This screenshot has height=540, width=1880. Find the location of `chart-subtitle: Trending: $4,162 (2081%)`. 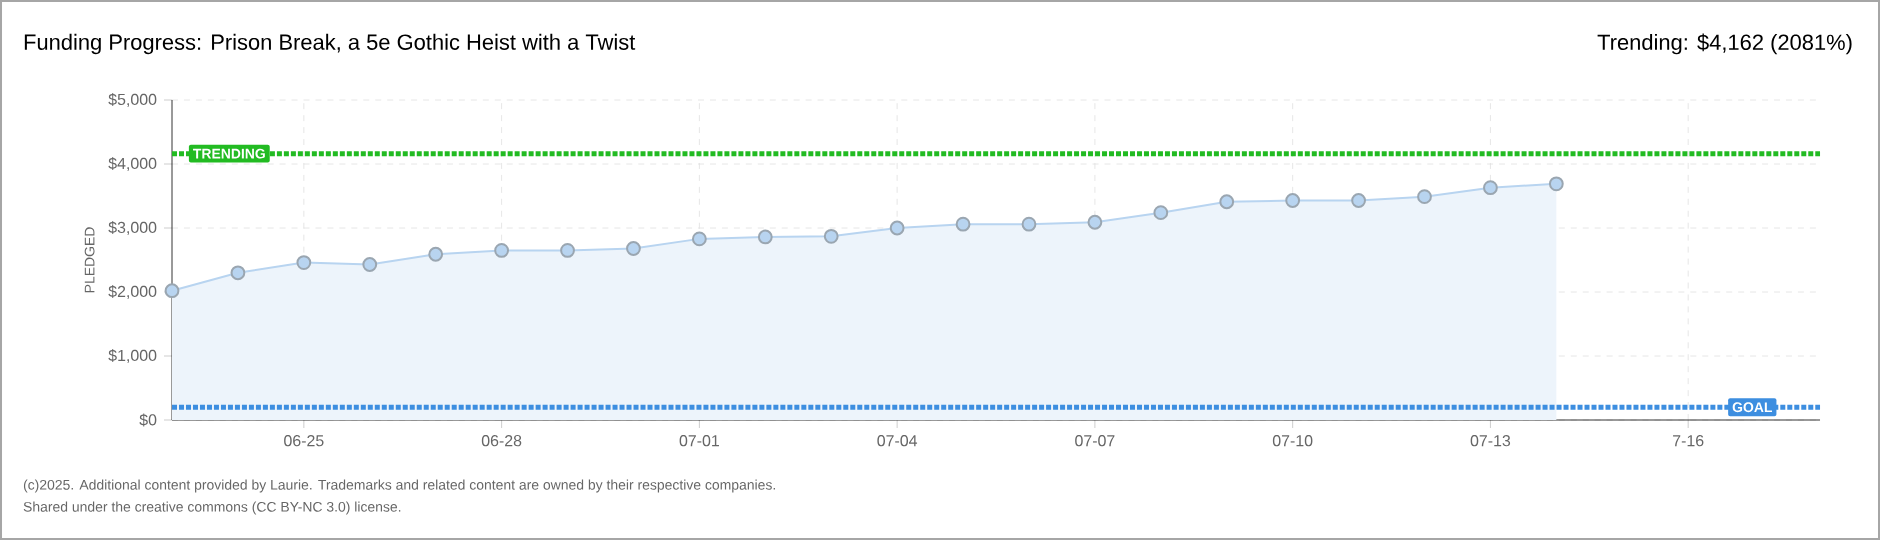

chart-subtitle: Trending: $4,162 (2081%) is located at coordinates (1724, 44).